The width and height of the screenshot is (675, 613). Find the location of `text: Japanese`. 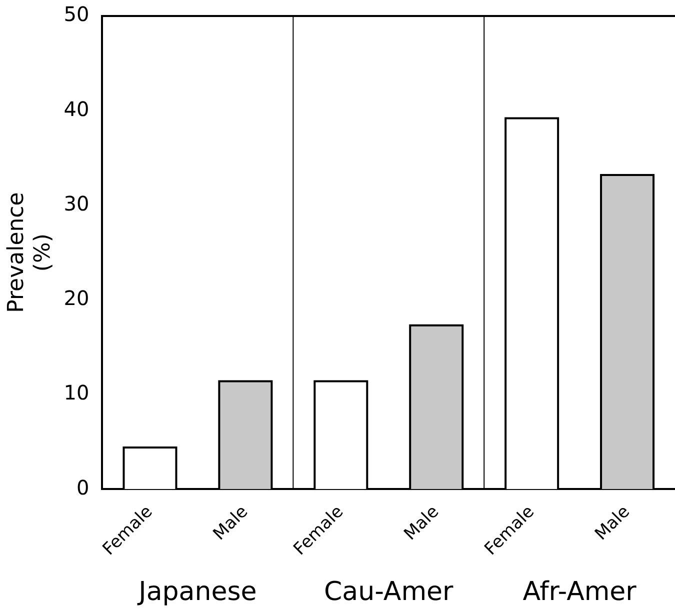

text: Japanese is located at coordinates (196, 591).